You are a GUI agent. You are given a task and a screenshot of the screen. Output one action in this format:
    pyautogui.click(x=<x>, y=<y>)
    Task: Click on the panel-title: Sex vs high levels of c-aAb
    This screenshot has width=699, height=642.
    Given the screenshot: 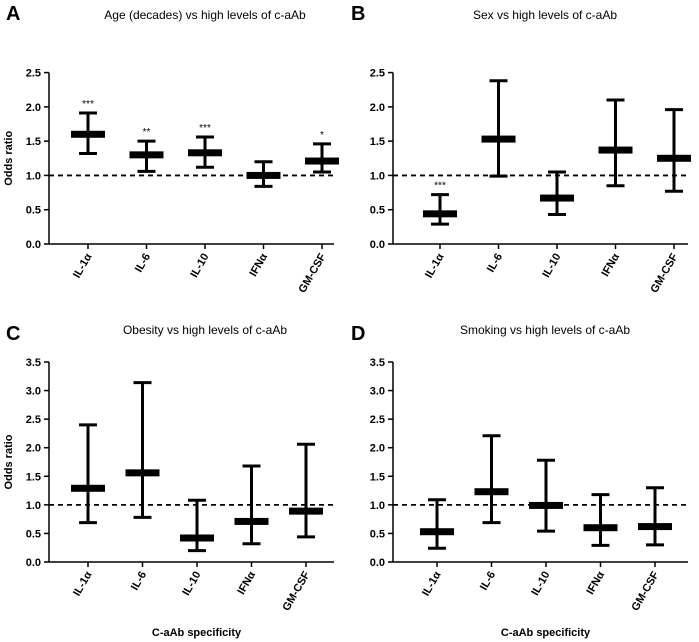 What is the action you would take?
    pyautogui.click(x=545, y=15)
    